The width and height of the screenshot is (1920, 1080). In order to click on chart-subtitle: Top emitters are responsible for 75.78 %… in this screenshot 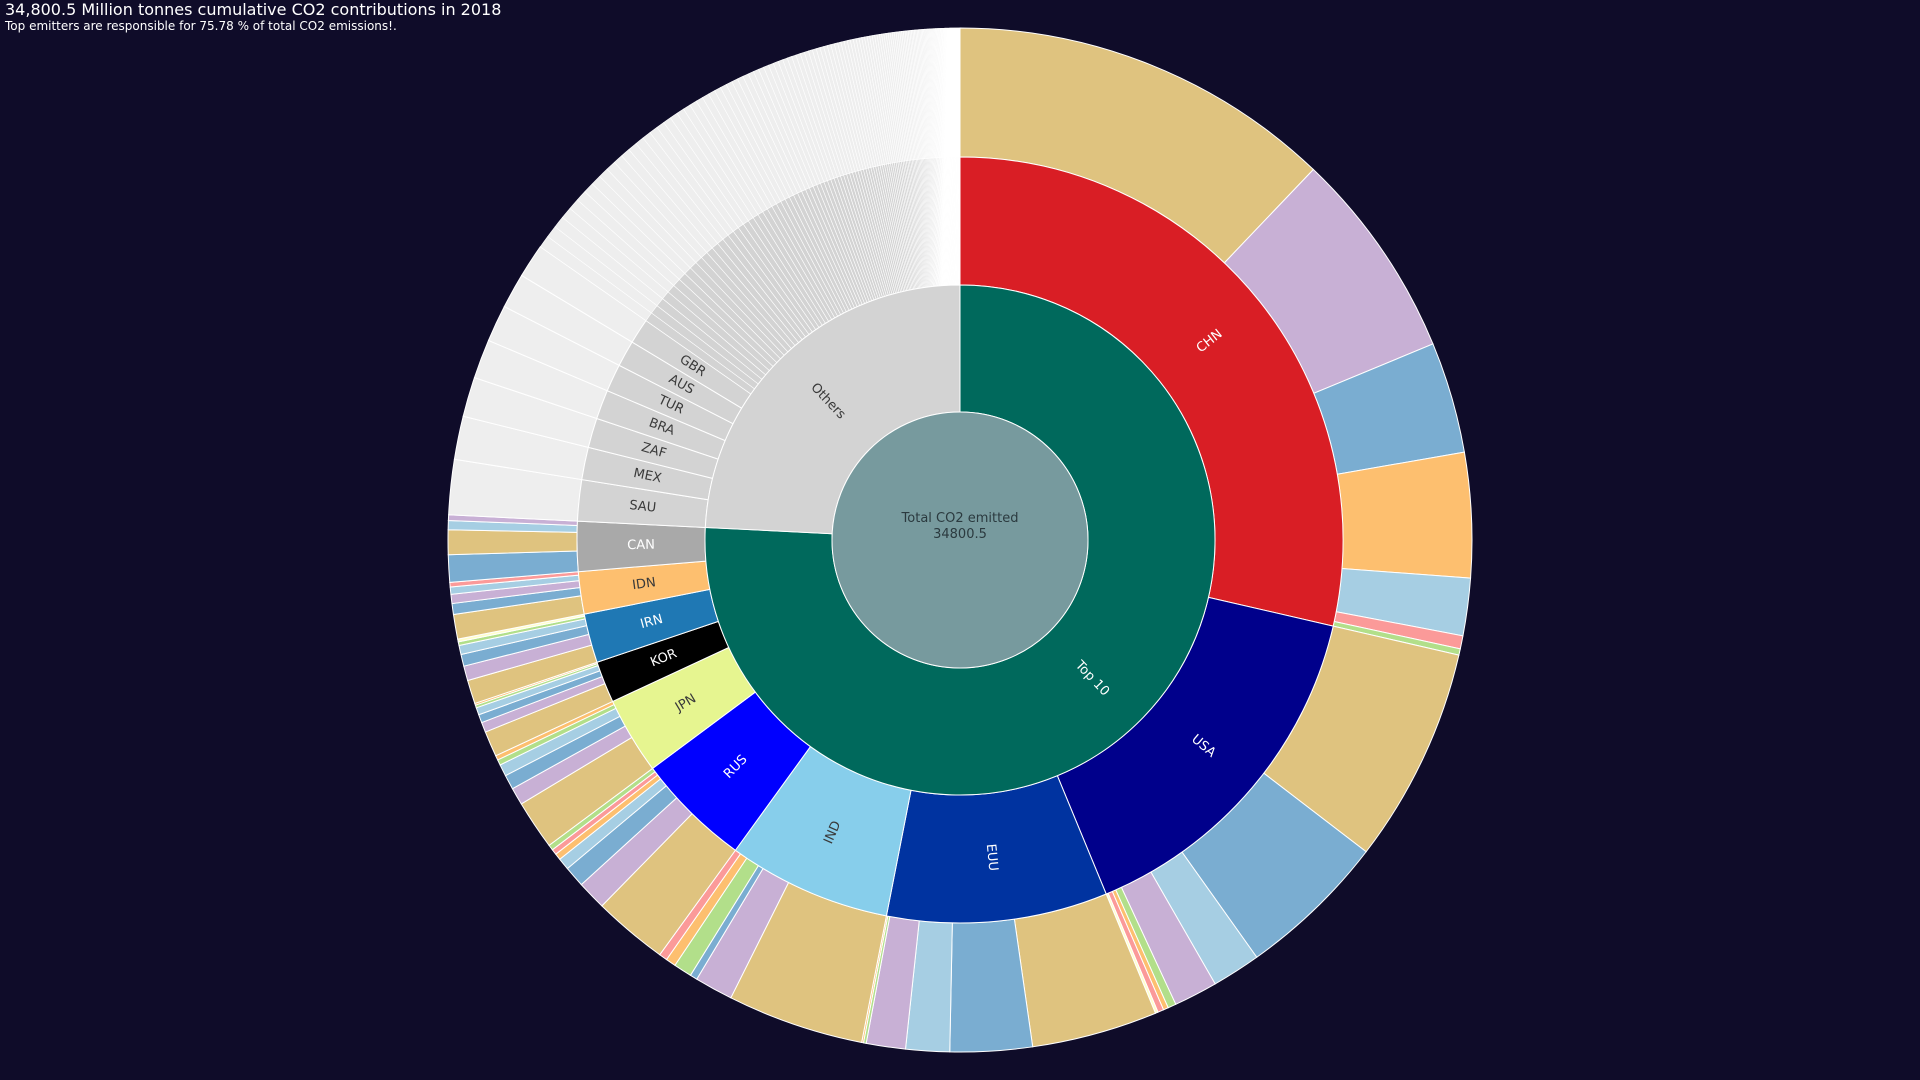, I will do `click(201, 26)`.